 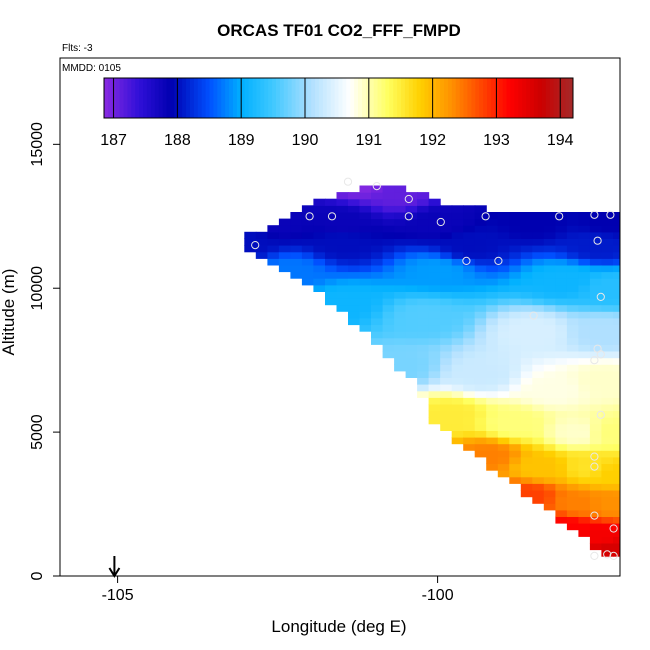 I want to click on y-tick-label: 15000, so click(x=37, y=144).